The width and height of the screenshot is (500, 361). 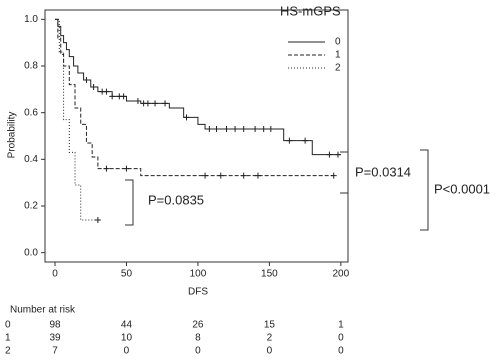 What do you see at coordinates (12, 135) in the screenshot?
I see `y-axis-label: Probability` at bounding box center [12, 135].